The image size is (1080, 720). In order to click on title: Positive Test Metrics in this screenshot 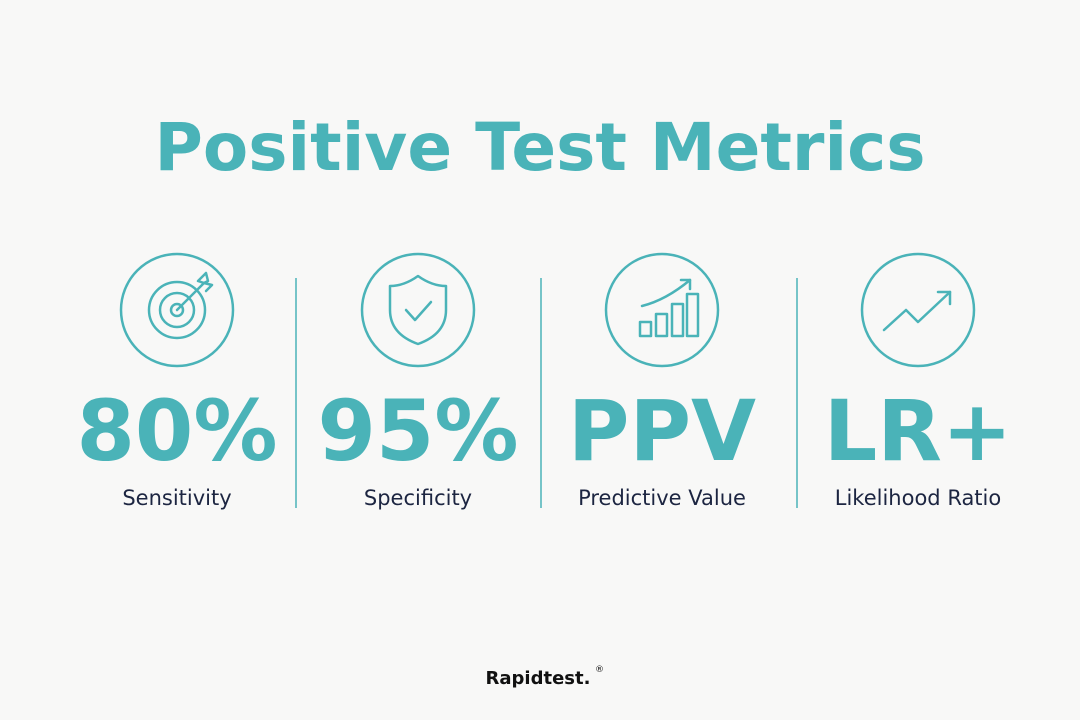, I will do `click(540, 147)`.